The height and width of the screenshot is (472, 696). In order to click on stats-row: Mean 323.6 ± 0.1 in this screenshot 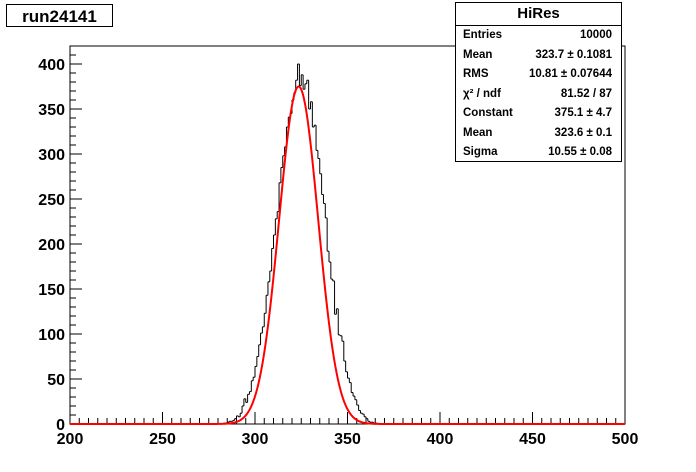, I will do `click(538, 134)`.